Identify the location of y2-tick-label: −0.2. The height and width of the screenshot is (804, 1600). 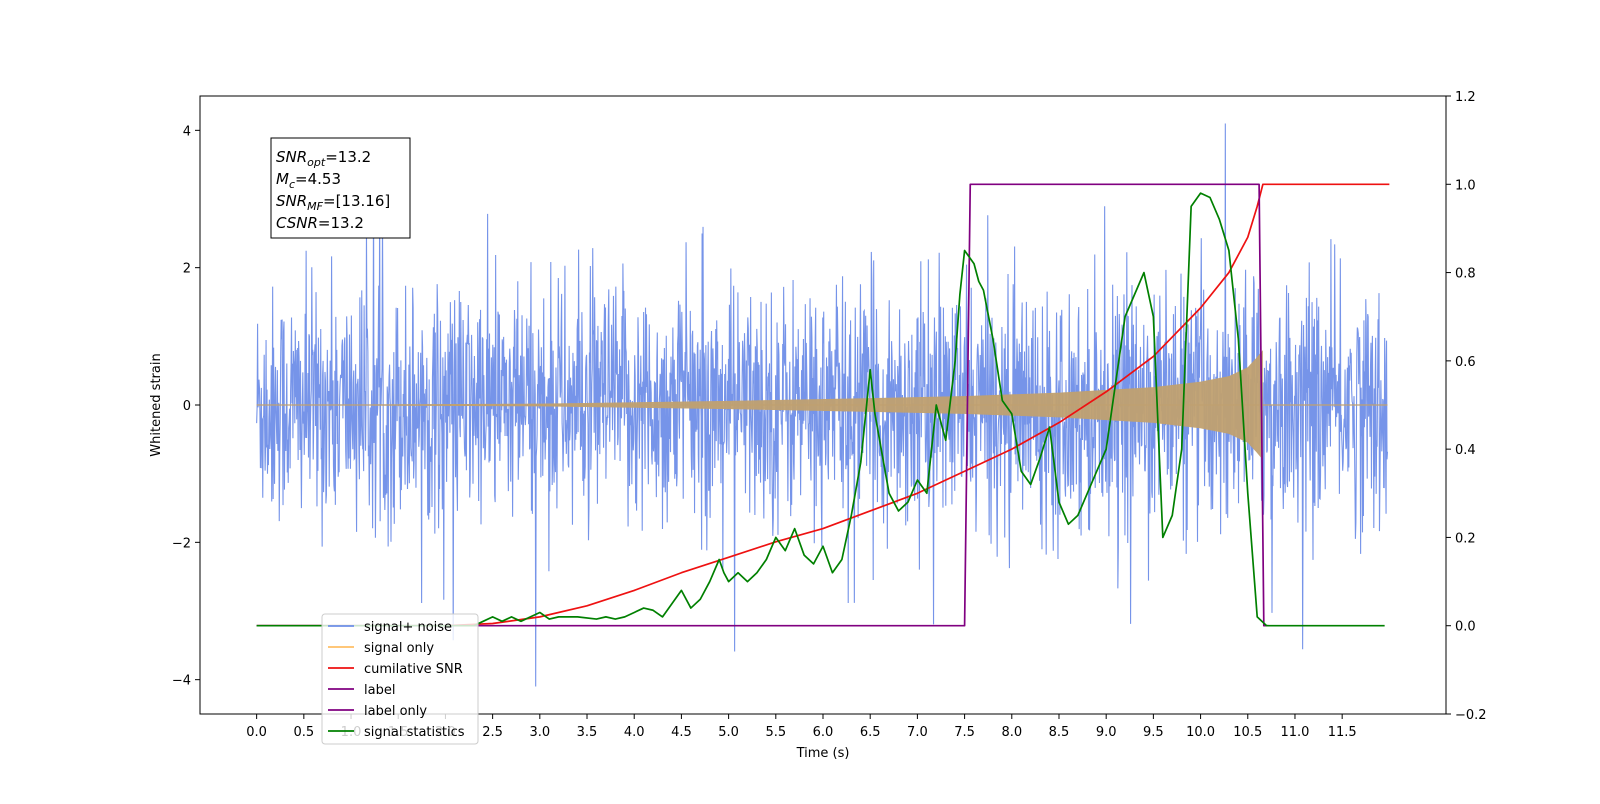
(1471, 715).